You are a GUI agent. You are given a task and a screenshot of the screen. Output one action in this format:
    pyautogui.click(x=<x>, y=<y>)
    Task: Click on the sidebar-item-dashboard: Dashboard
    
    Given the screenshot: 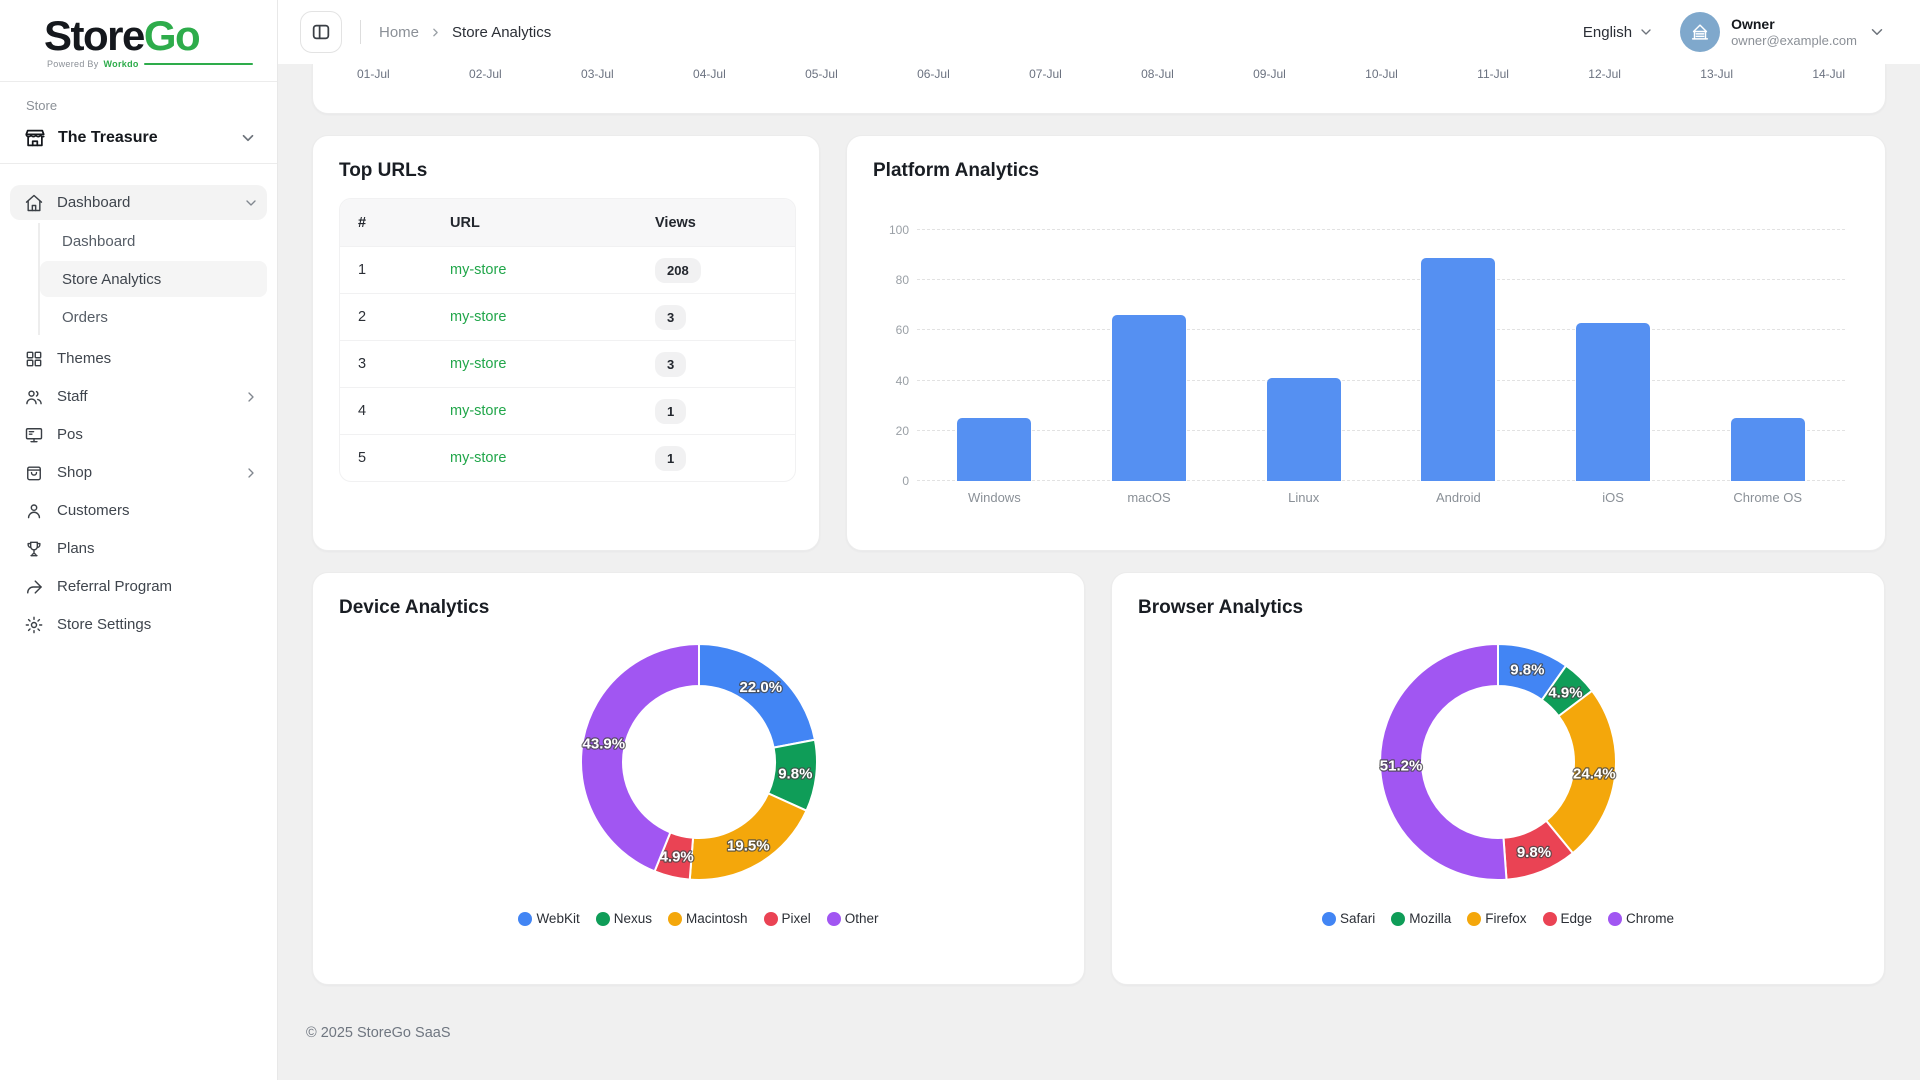 What is the action you would take?
    pyautogui.click(x=138, y=203)
    